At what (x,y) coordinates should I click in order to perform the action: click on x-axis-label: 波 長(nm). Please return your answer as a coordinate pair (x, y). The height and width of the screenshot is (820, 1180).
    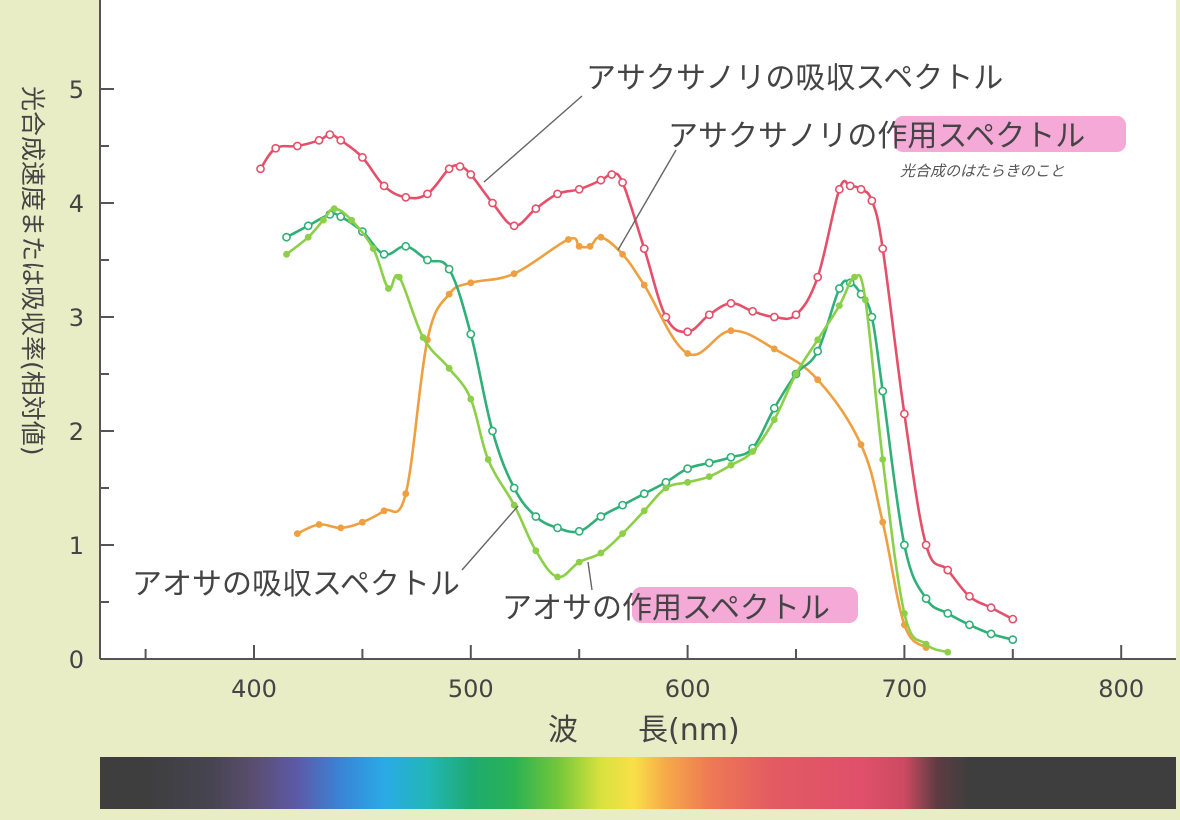
    Looking at the image, I should click on (644, 730).